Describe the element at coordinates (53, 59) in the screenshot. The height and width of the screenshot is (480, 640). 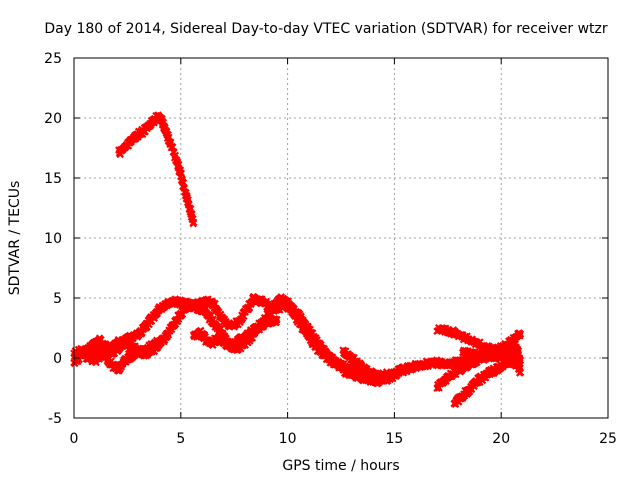
I see `y-tick-label: 25` at that location.